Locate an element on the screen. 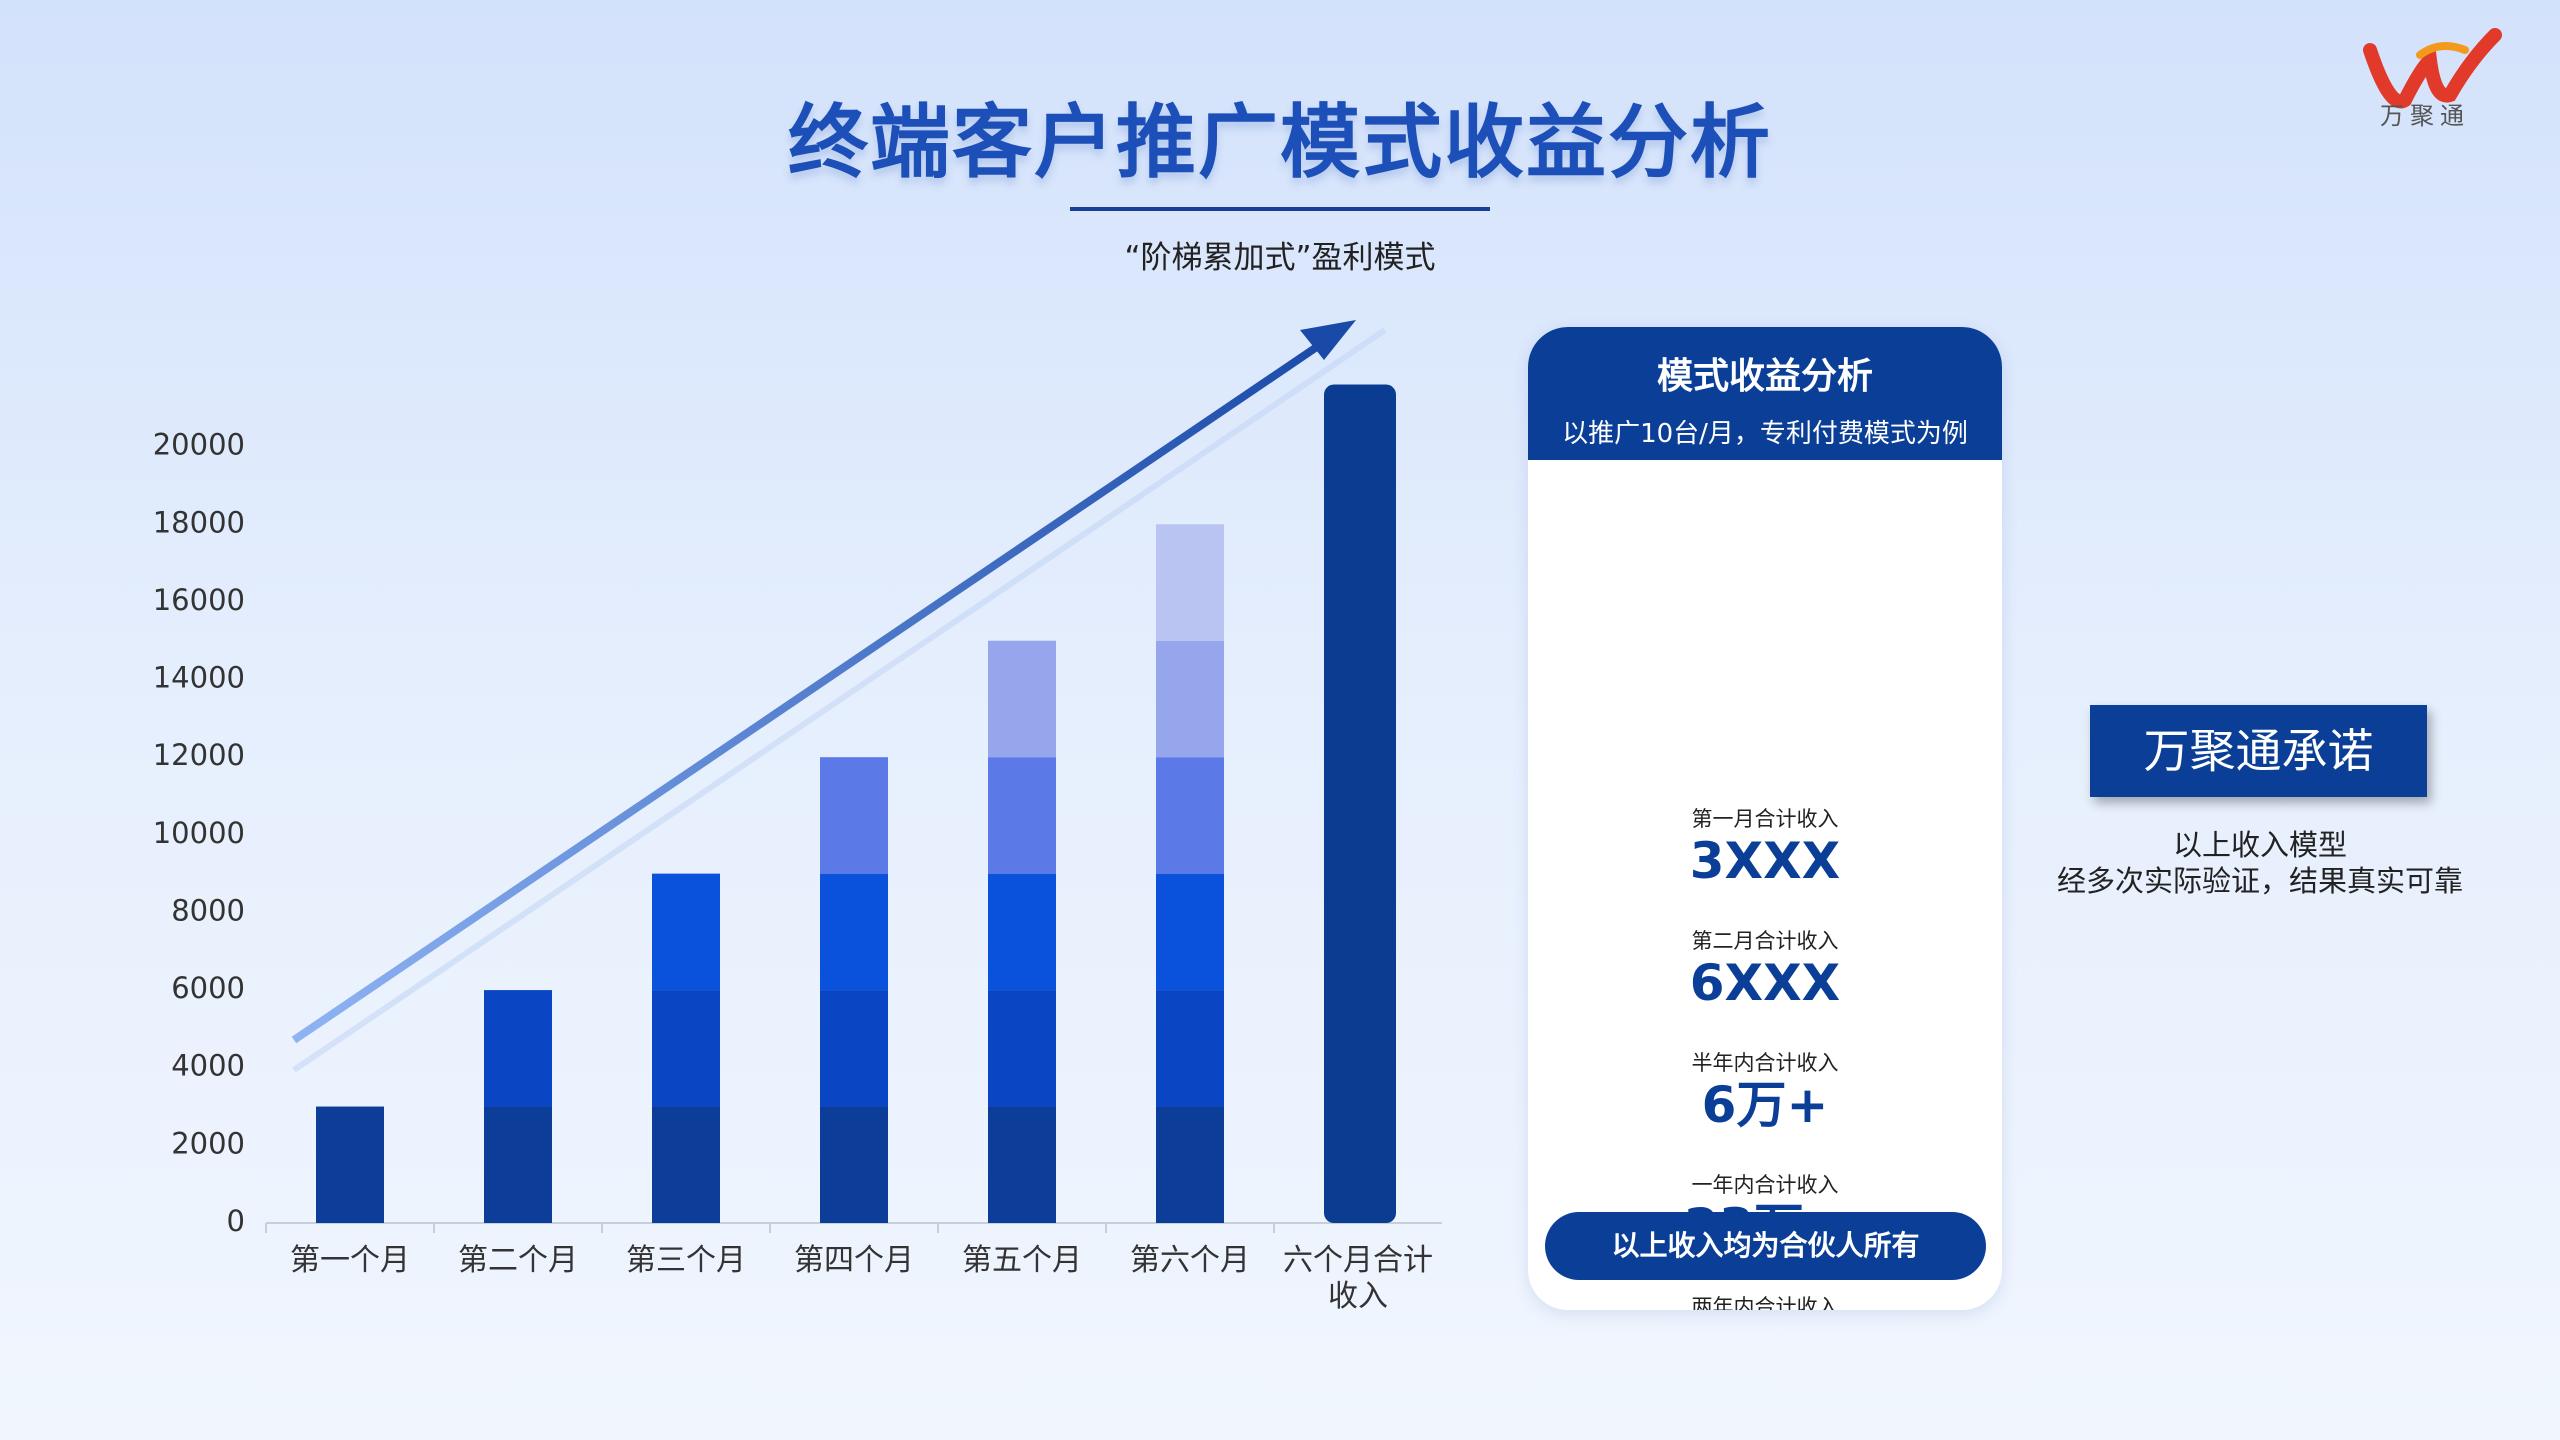  promise-line: 以上收入模型 is located at coordinates (2259, 845).